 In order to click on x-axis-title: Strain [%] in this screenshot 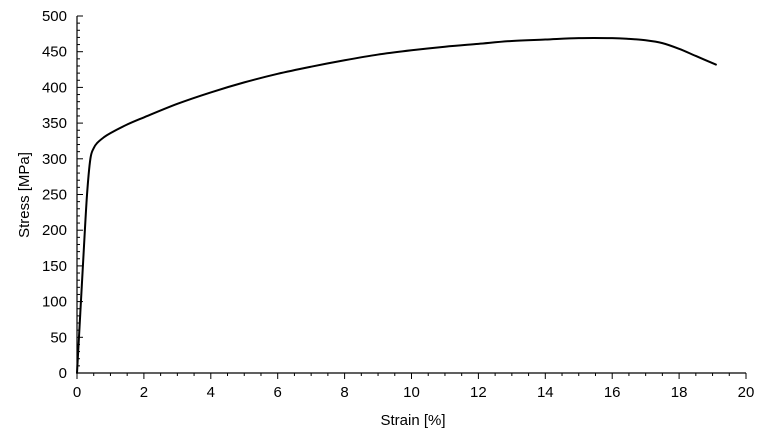, I will do `click(412, 420)`.